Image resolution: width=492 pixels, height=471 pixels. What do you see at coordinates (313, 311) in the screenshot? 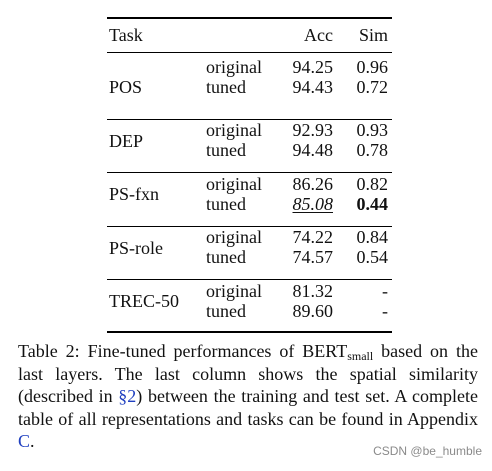
I see `acc-trec-50-tuned: 89.60` at bounding box center [313, 311].